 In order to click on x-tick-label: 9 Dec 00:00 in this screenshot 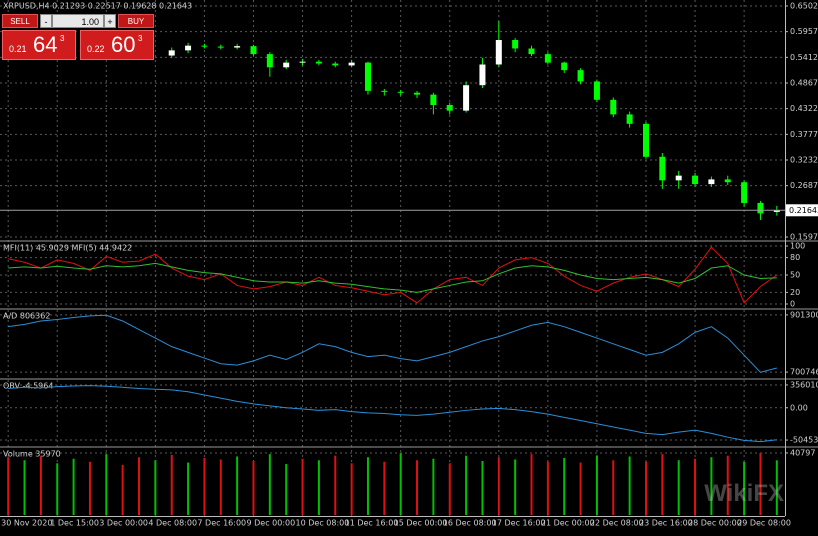, I will do `click(270, 523)`.